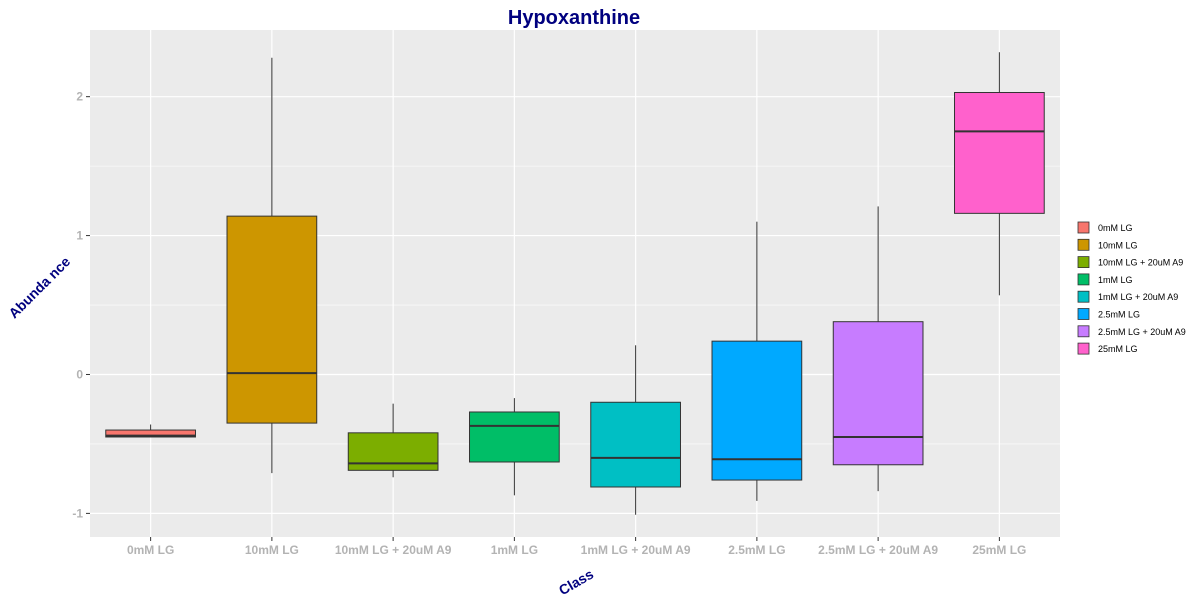  Describe the element at coordinates (81, 305) in the screenshot. I see `y-axis-ticks: -1 0 1 2` at that location.